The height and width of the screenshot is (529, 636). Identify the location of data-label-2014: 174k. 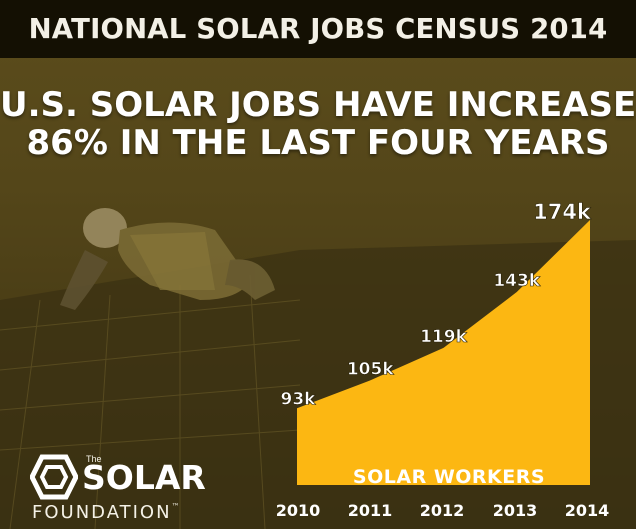
(562, 212).